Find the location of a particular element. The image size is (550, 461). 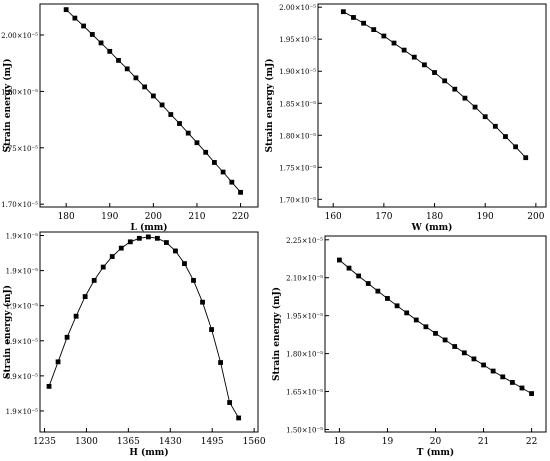

x-tick-label: 20 is located at coordinates (436, 442).